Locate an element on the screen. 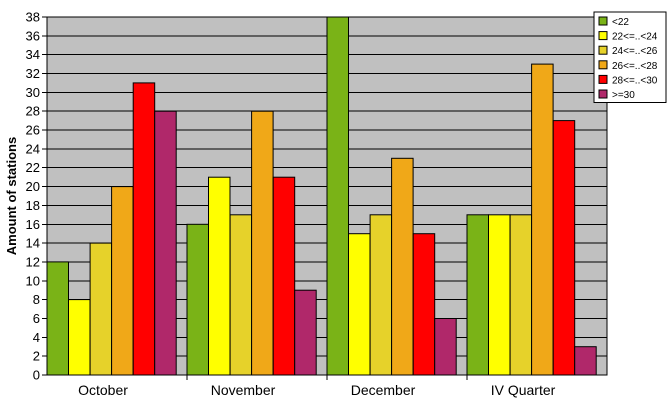  y-tick-label: 10 is located at coordinates (33, 280).